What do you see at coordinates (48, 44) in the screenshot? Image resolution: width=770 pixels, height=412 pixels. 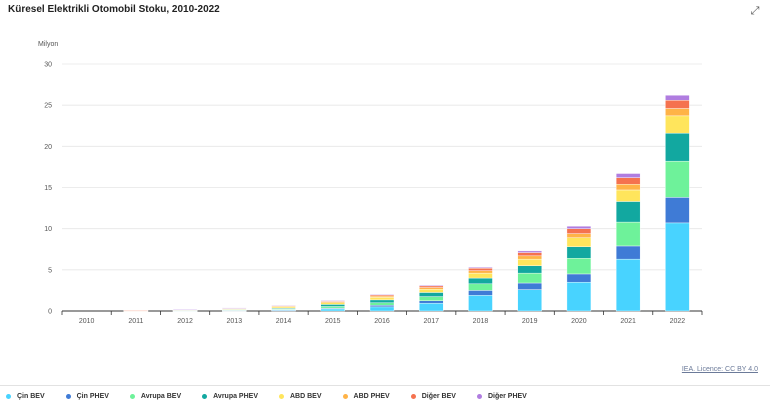 I see `y-axis-title: Milyon` at bounding box center [48, 44].